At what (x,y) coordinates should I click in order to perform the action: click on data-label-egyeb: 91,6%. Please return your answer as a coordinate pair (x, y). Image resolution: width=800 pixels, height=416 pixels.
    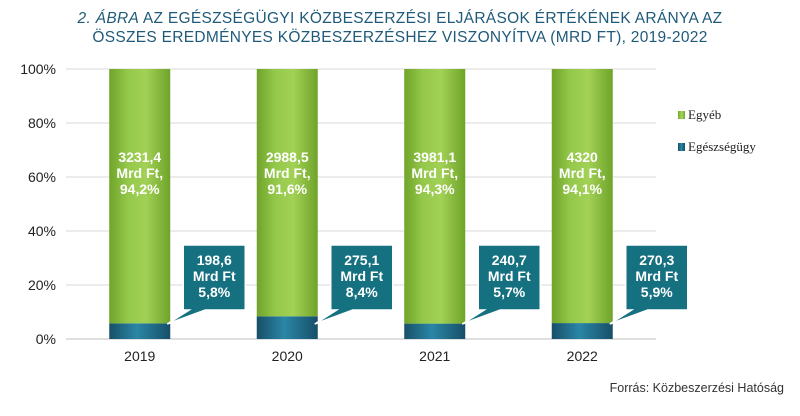
    Looking at the image, I should click on (287, 189).